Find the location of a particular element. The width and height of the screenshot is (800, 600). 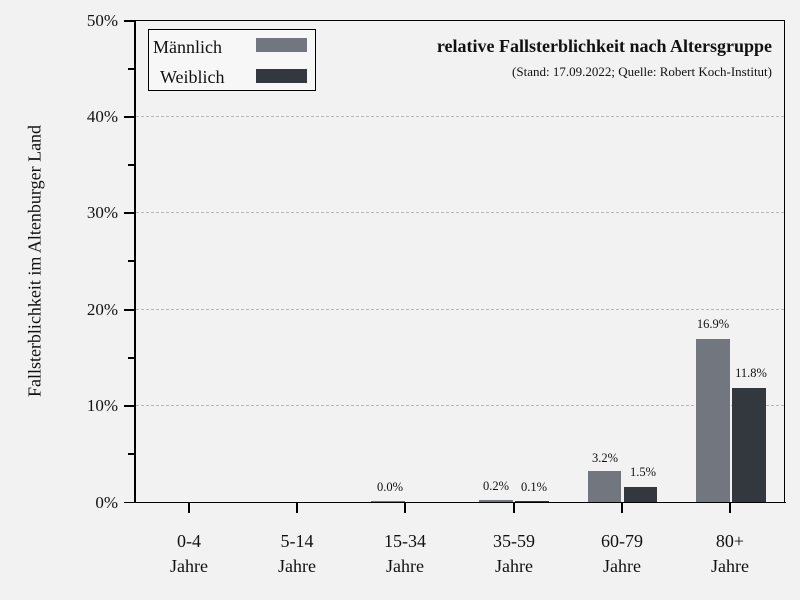

bar-label-male-35-59: 0.2% is located at coordinates (496, 486).